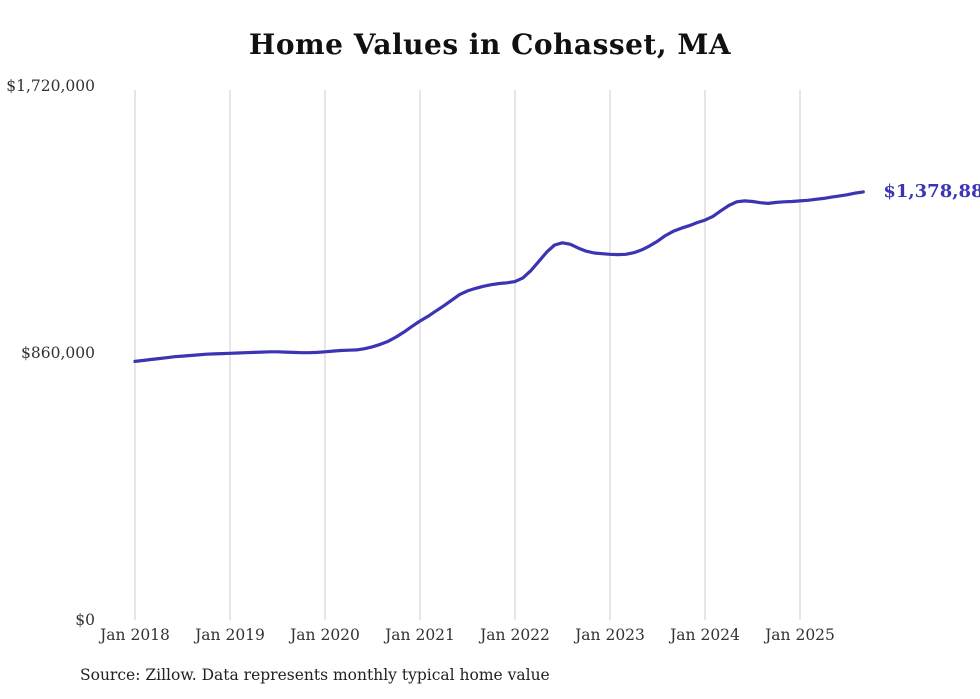  I want to click on x-axis-tick-label: Jan 2022, so click(514, 635).